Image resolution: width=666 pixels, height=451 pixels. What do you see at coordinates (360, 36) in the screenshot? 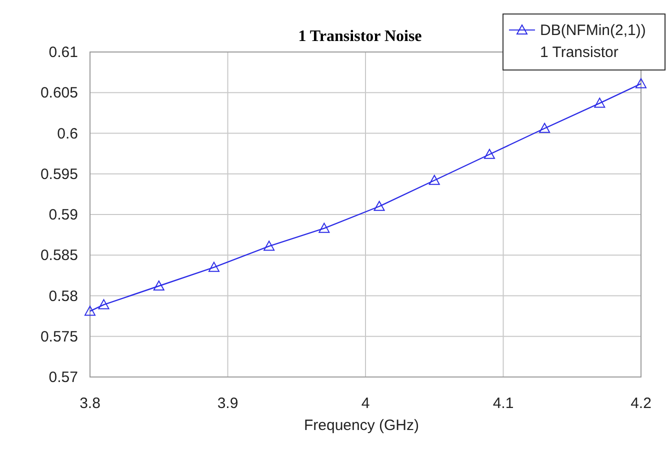
I see `chart-title: 1 Transistor Noise` at bounding box center [360, 36].